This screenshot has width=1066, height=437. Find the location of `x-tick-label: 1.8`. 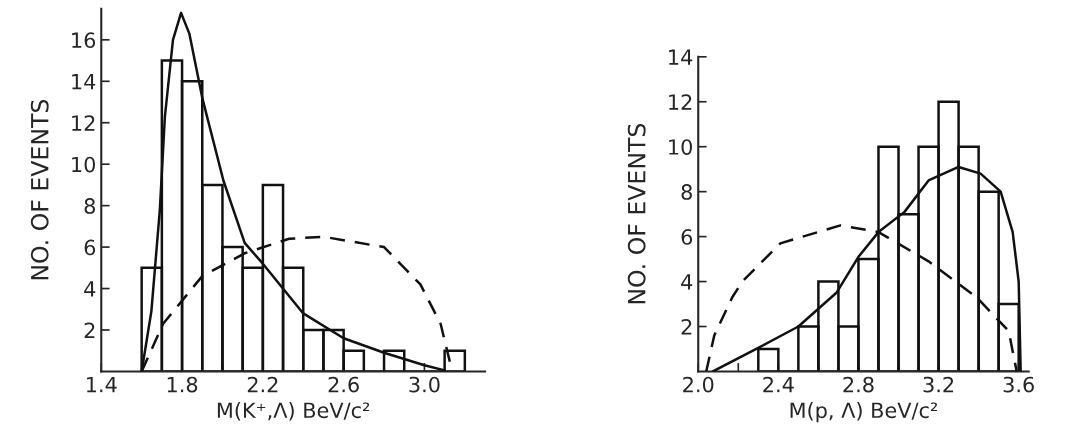

x-tick-label: 1.8 is located at coordinates (182, 384).